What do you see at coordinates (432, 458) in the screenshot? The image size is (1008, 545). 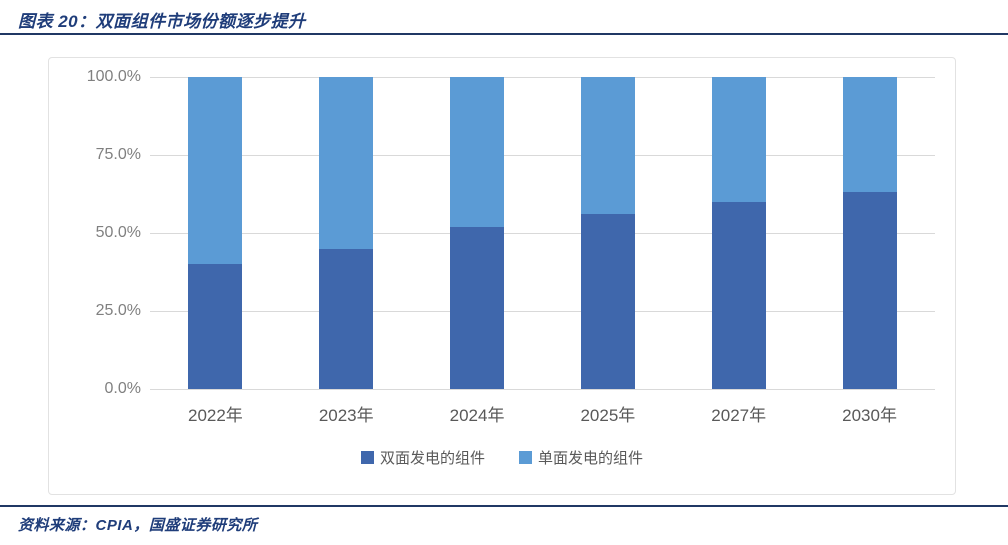 I see `legend-label: 双面发电的组件` at bounding box center [432, 458].